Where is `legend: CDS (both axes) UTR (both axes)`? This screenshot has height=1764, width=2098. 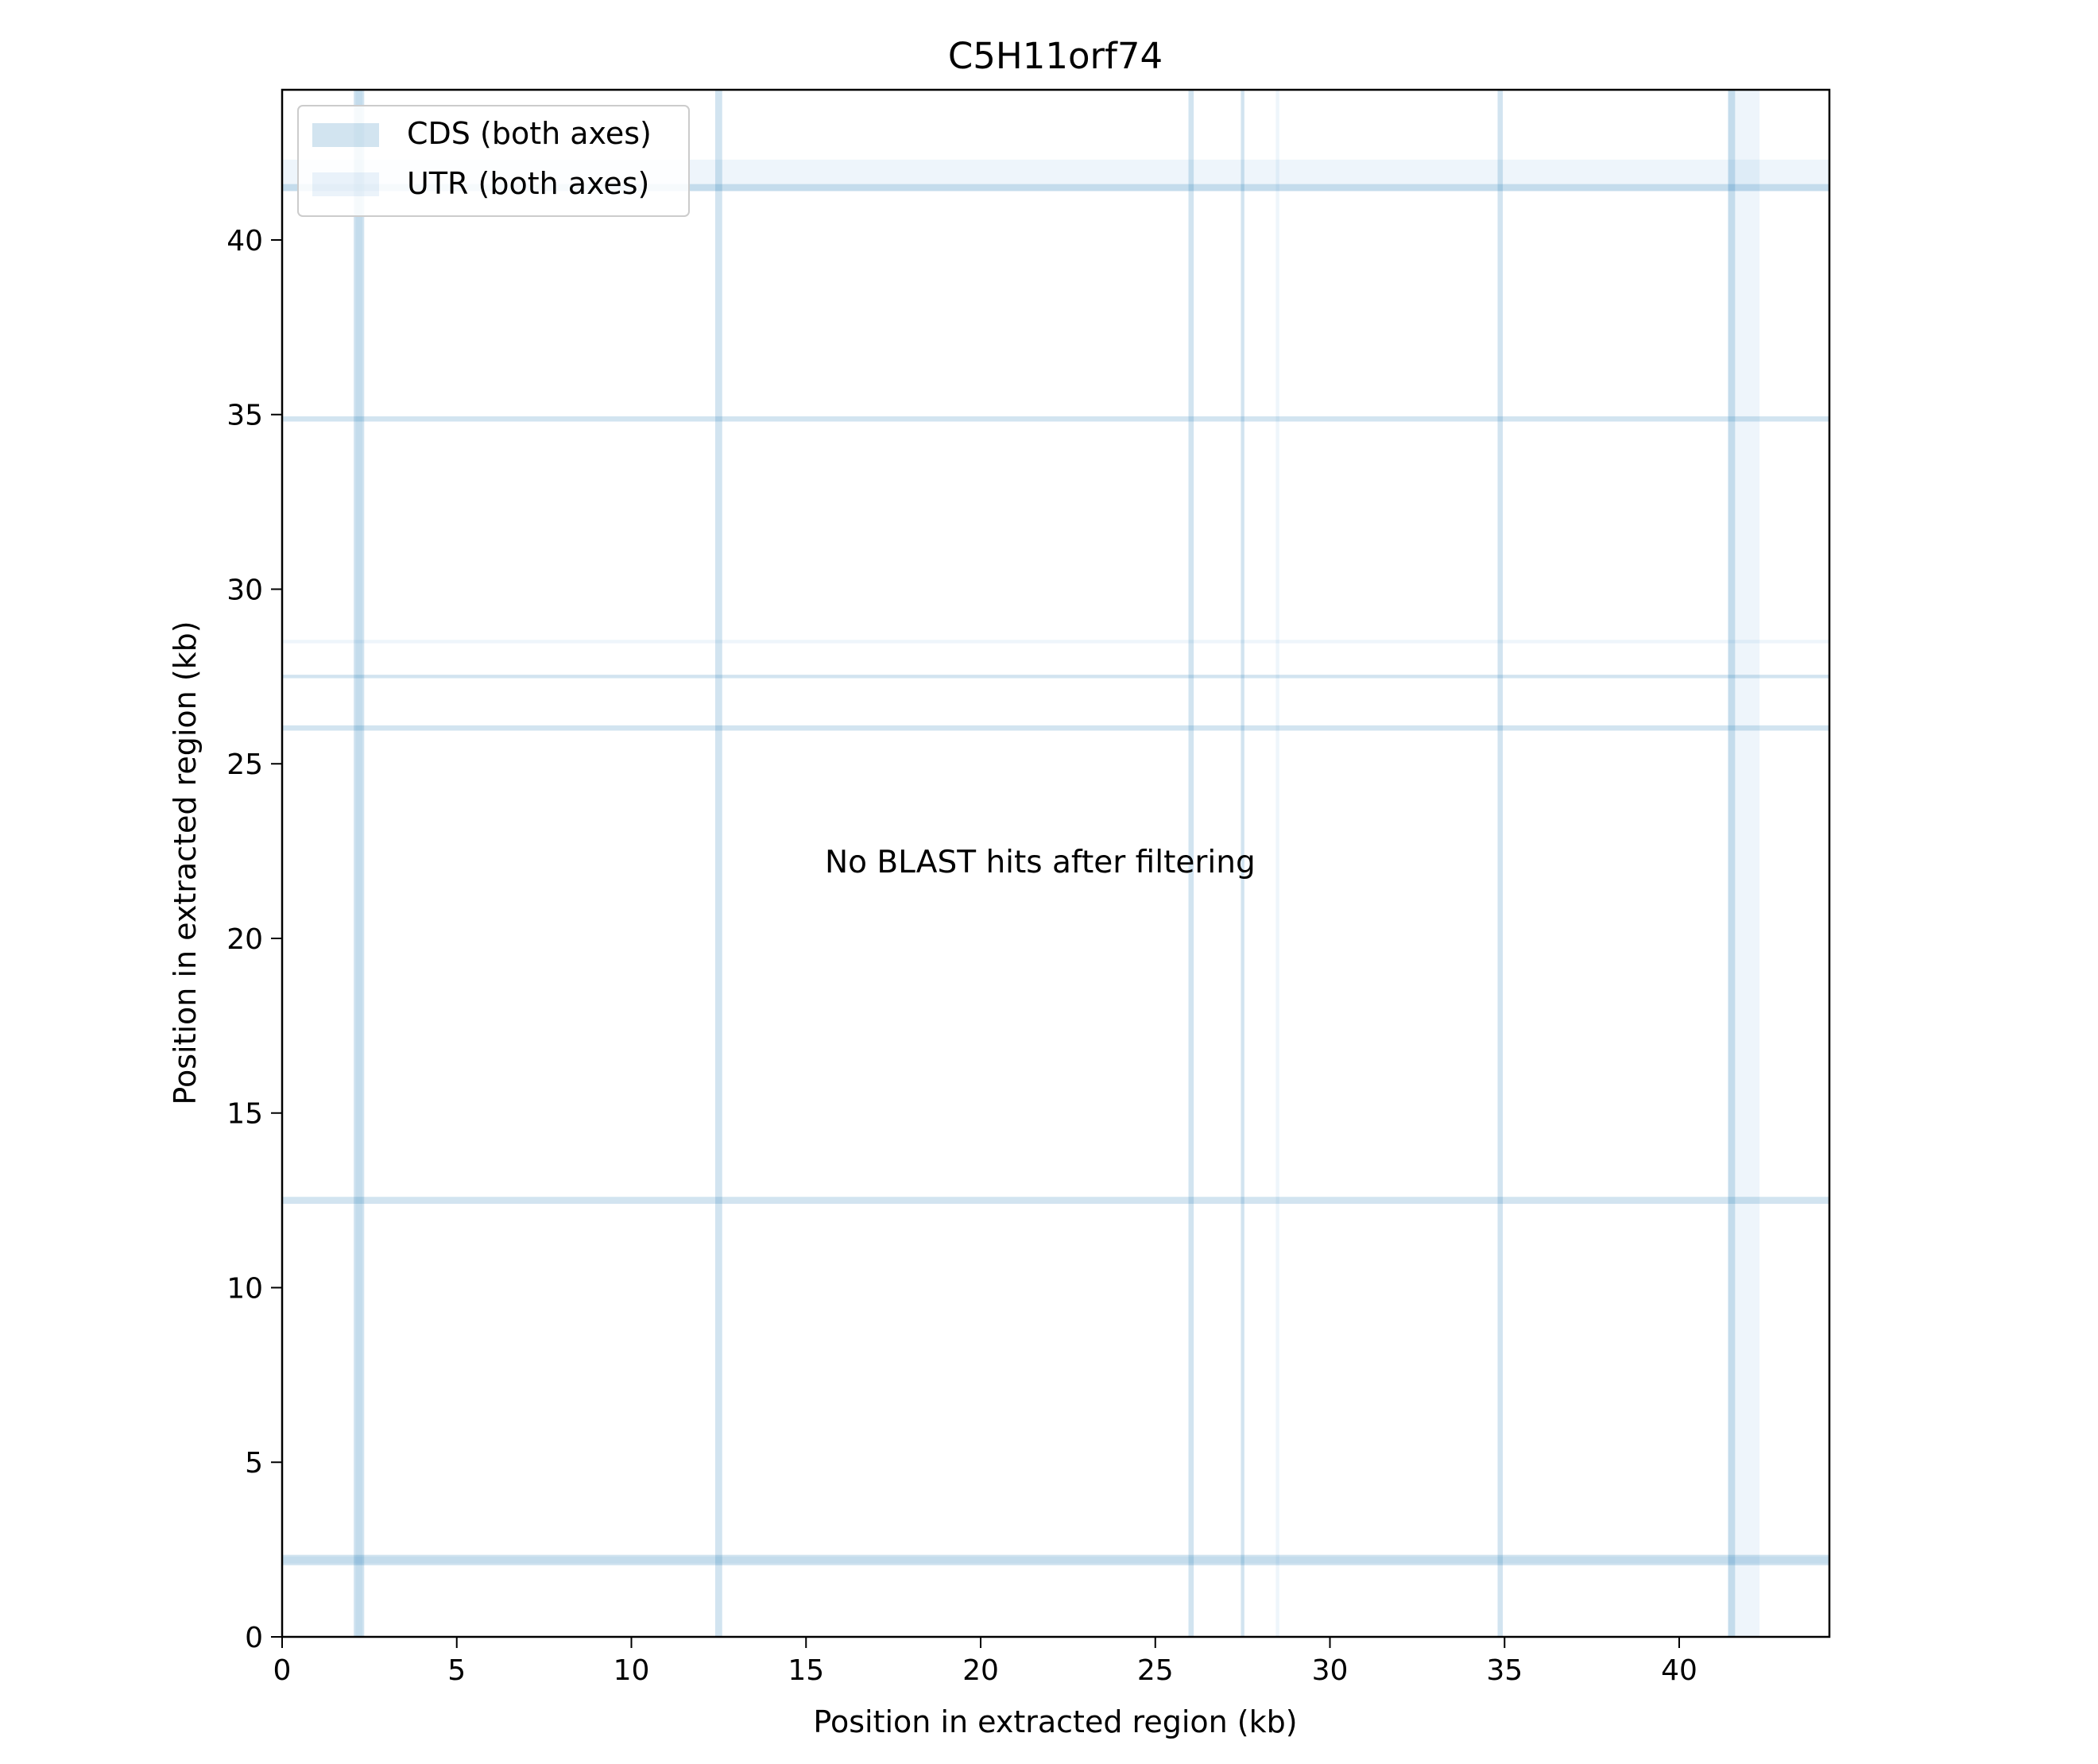 legend: CDS (both axes) UTR (both axes) is located at coordinates (493, 161).